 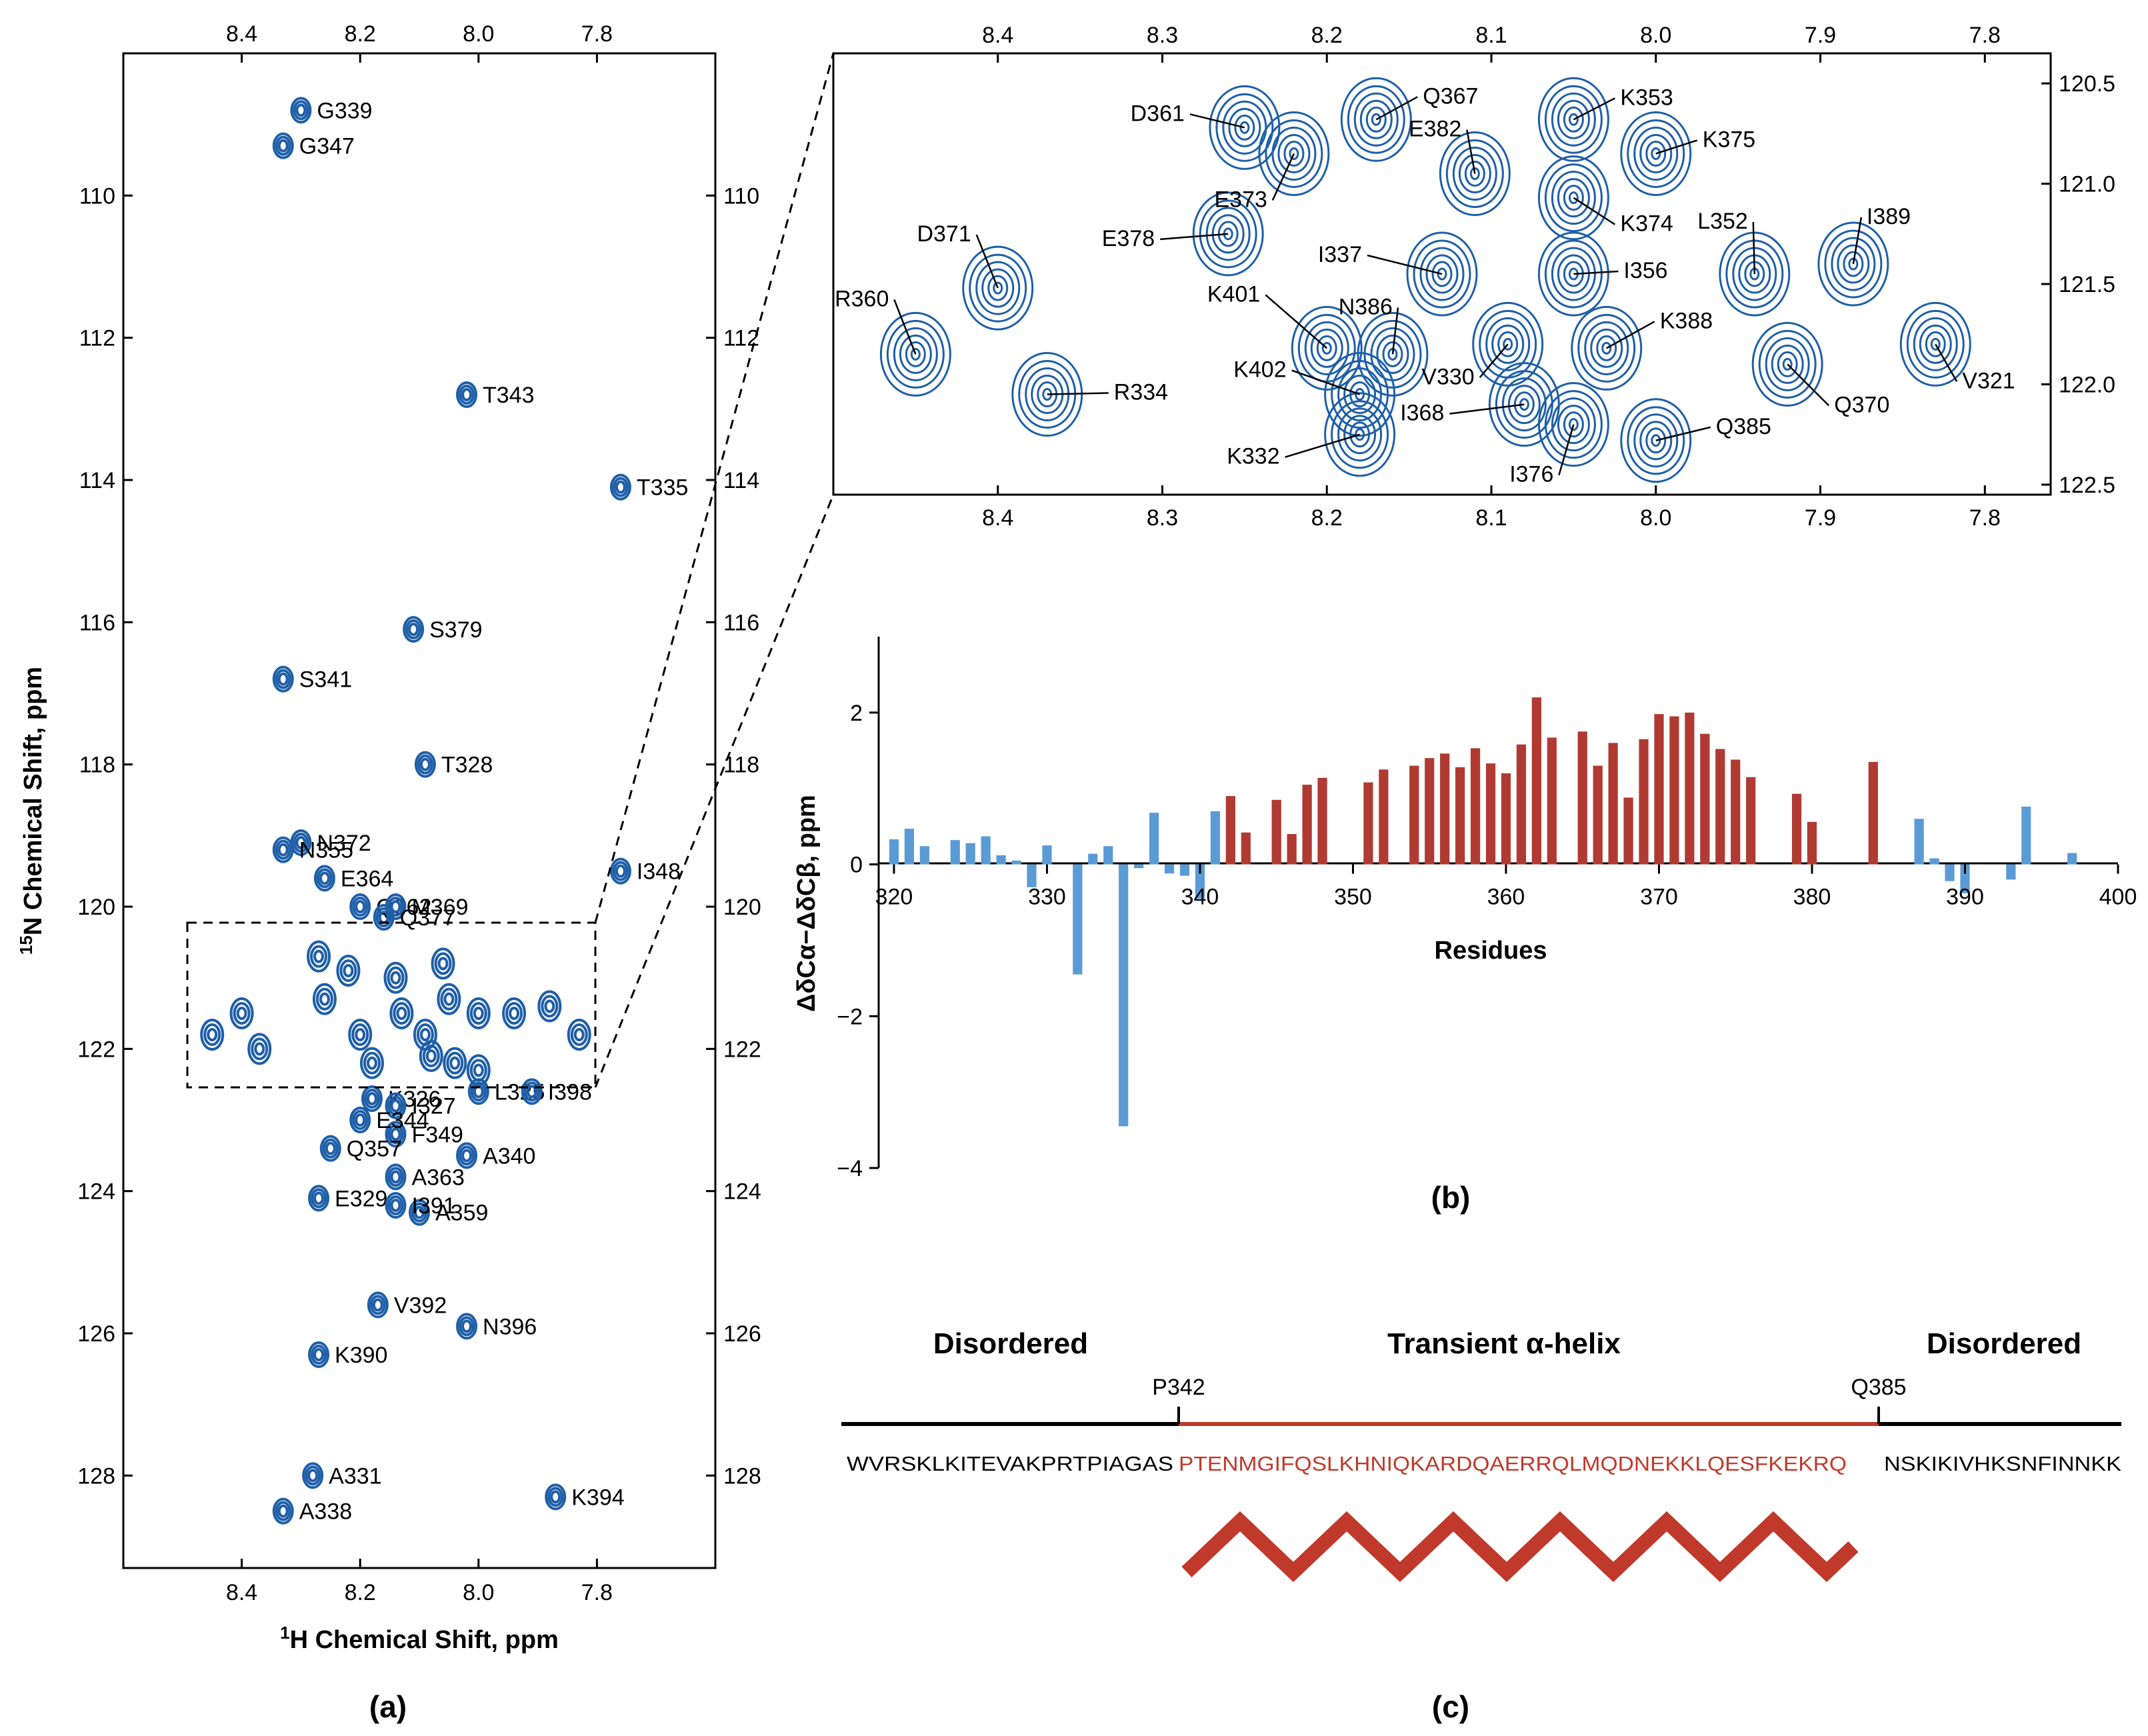 I want to click on peak-a338: A338, so click(x=312, y=1511).